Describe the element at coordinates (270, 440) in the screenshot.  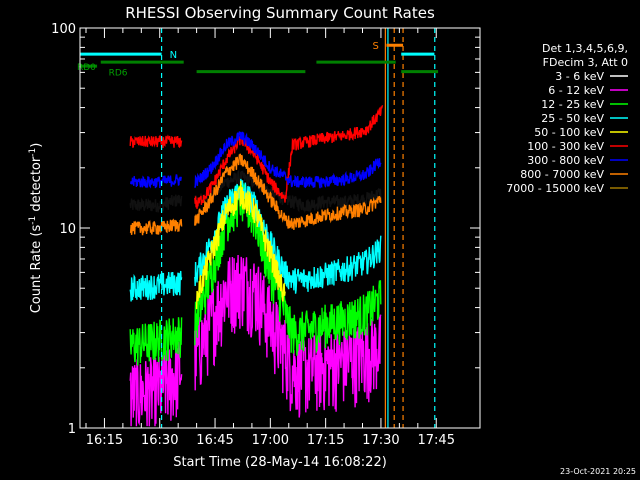
I see `x-tick-label: 17:00` at that location.